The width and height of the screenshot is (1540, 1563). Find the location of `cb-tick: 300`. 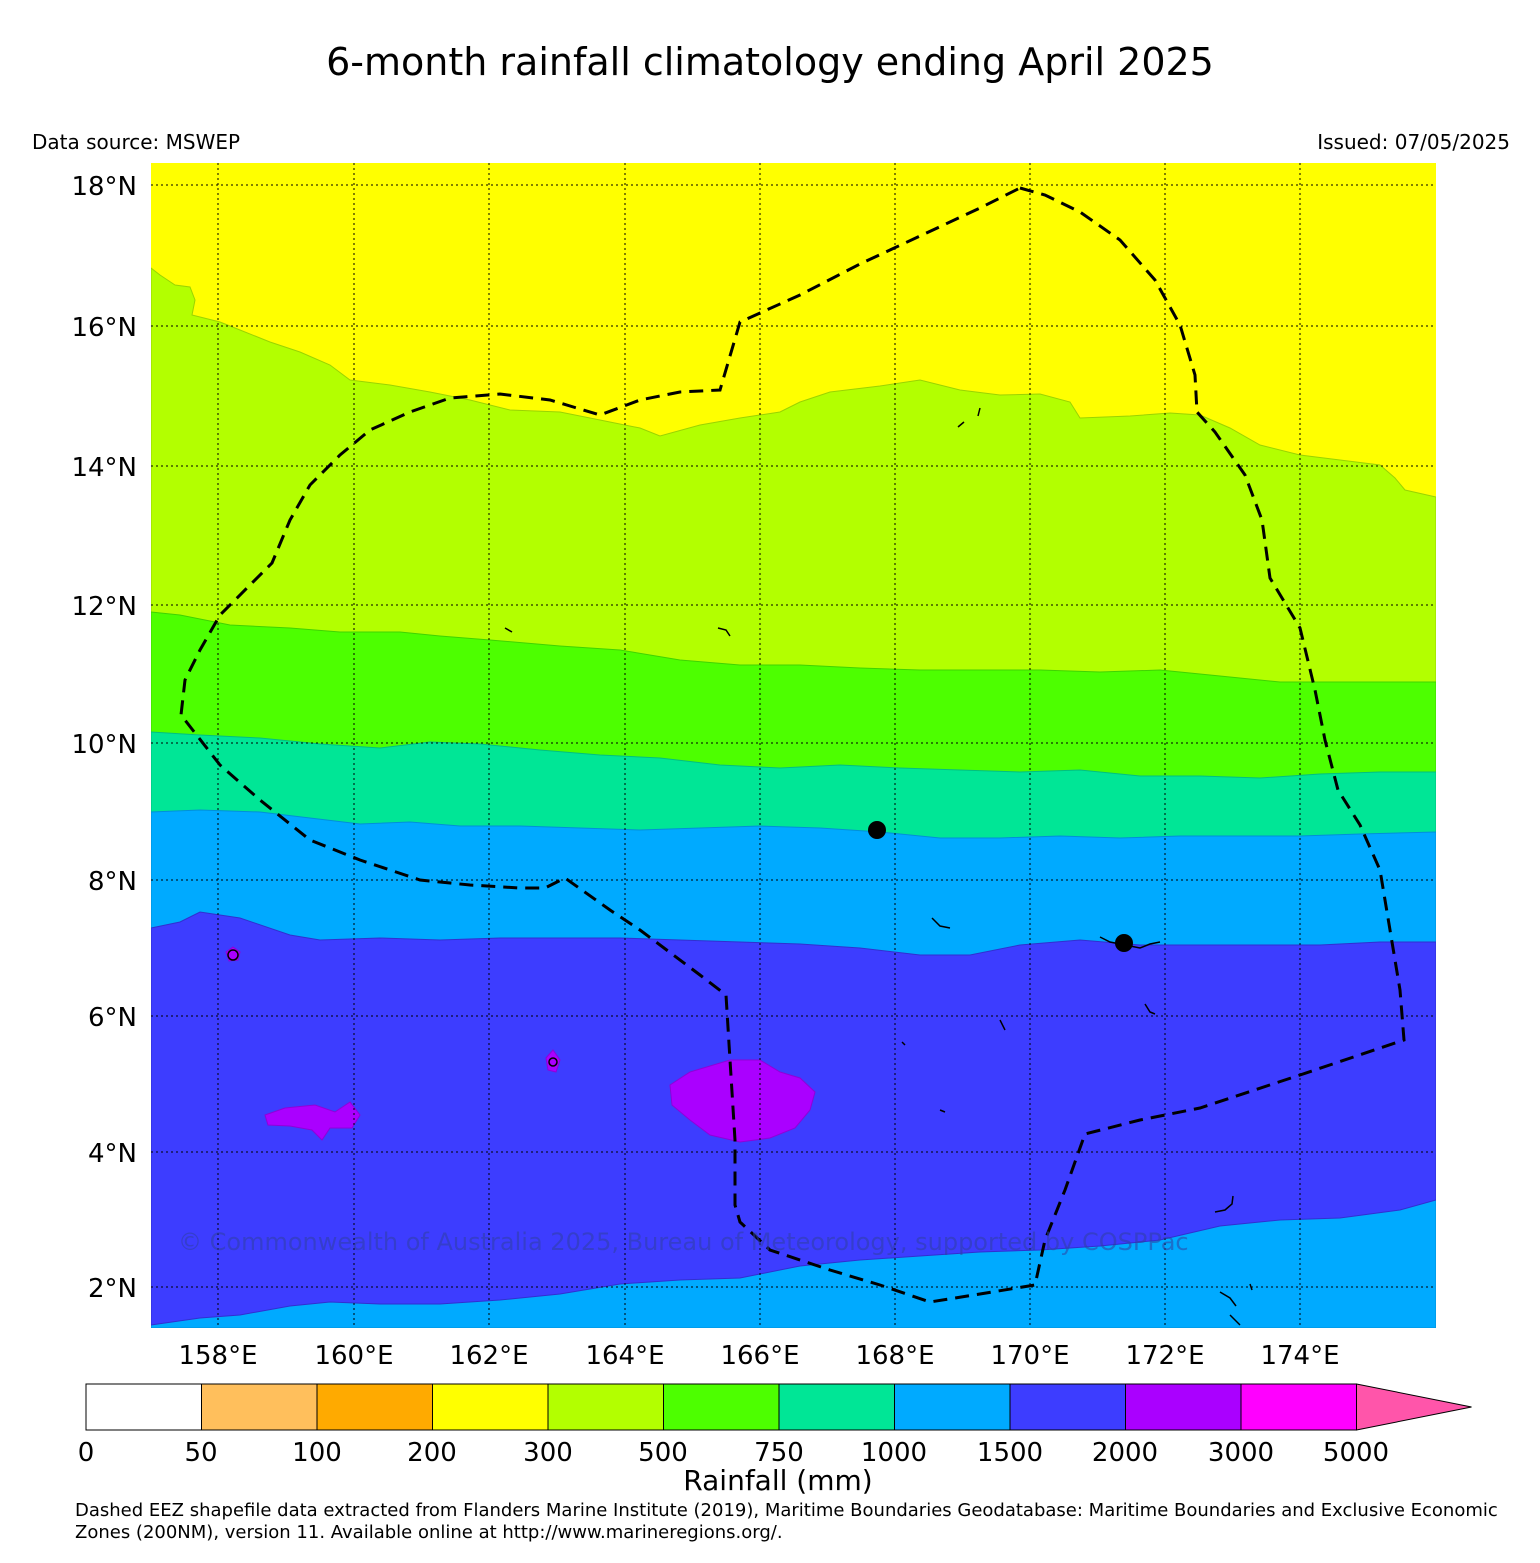

cb-tick: 300 is located at coordinates (548, 1453).